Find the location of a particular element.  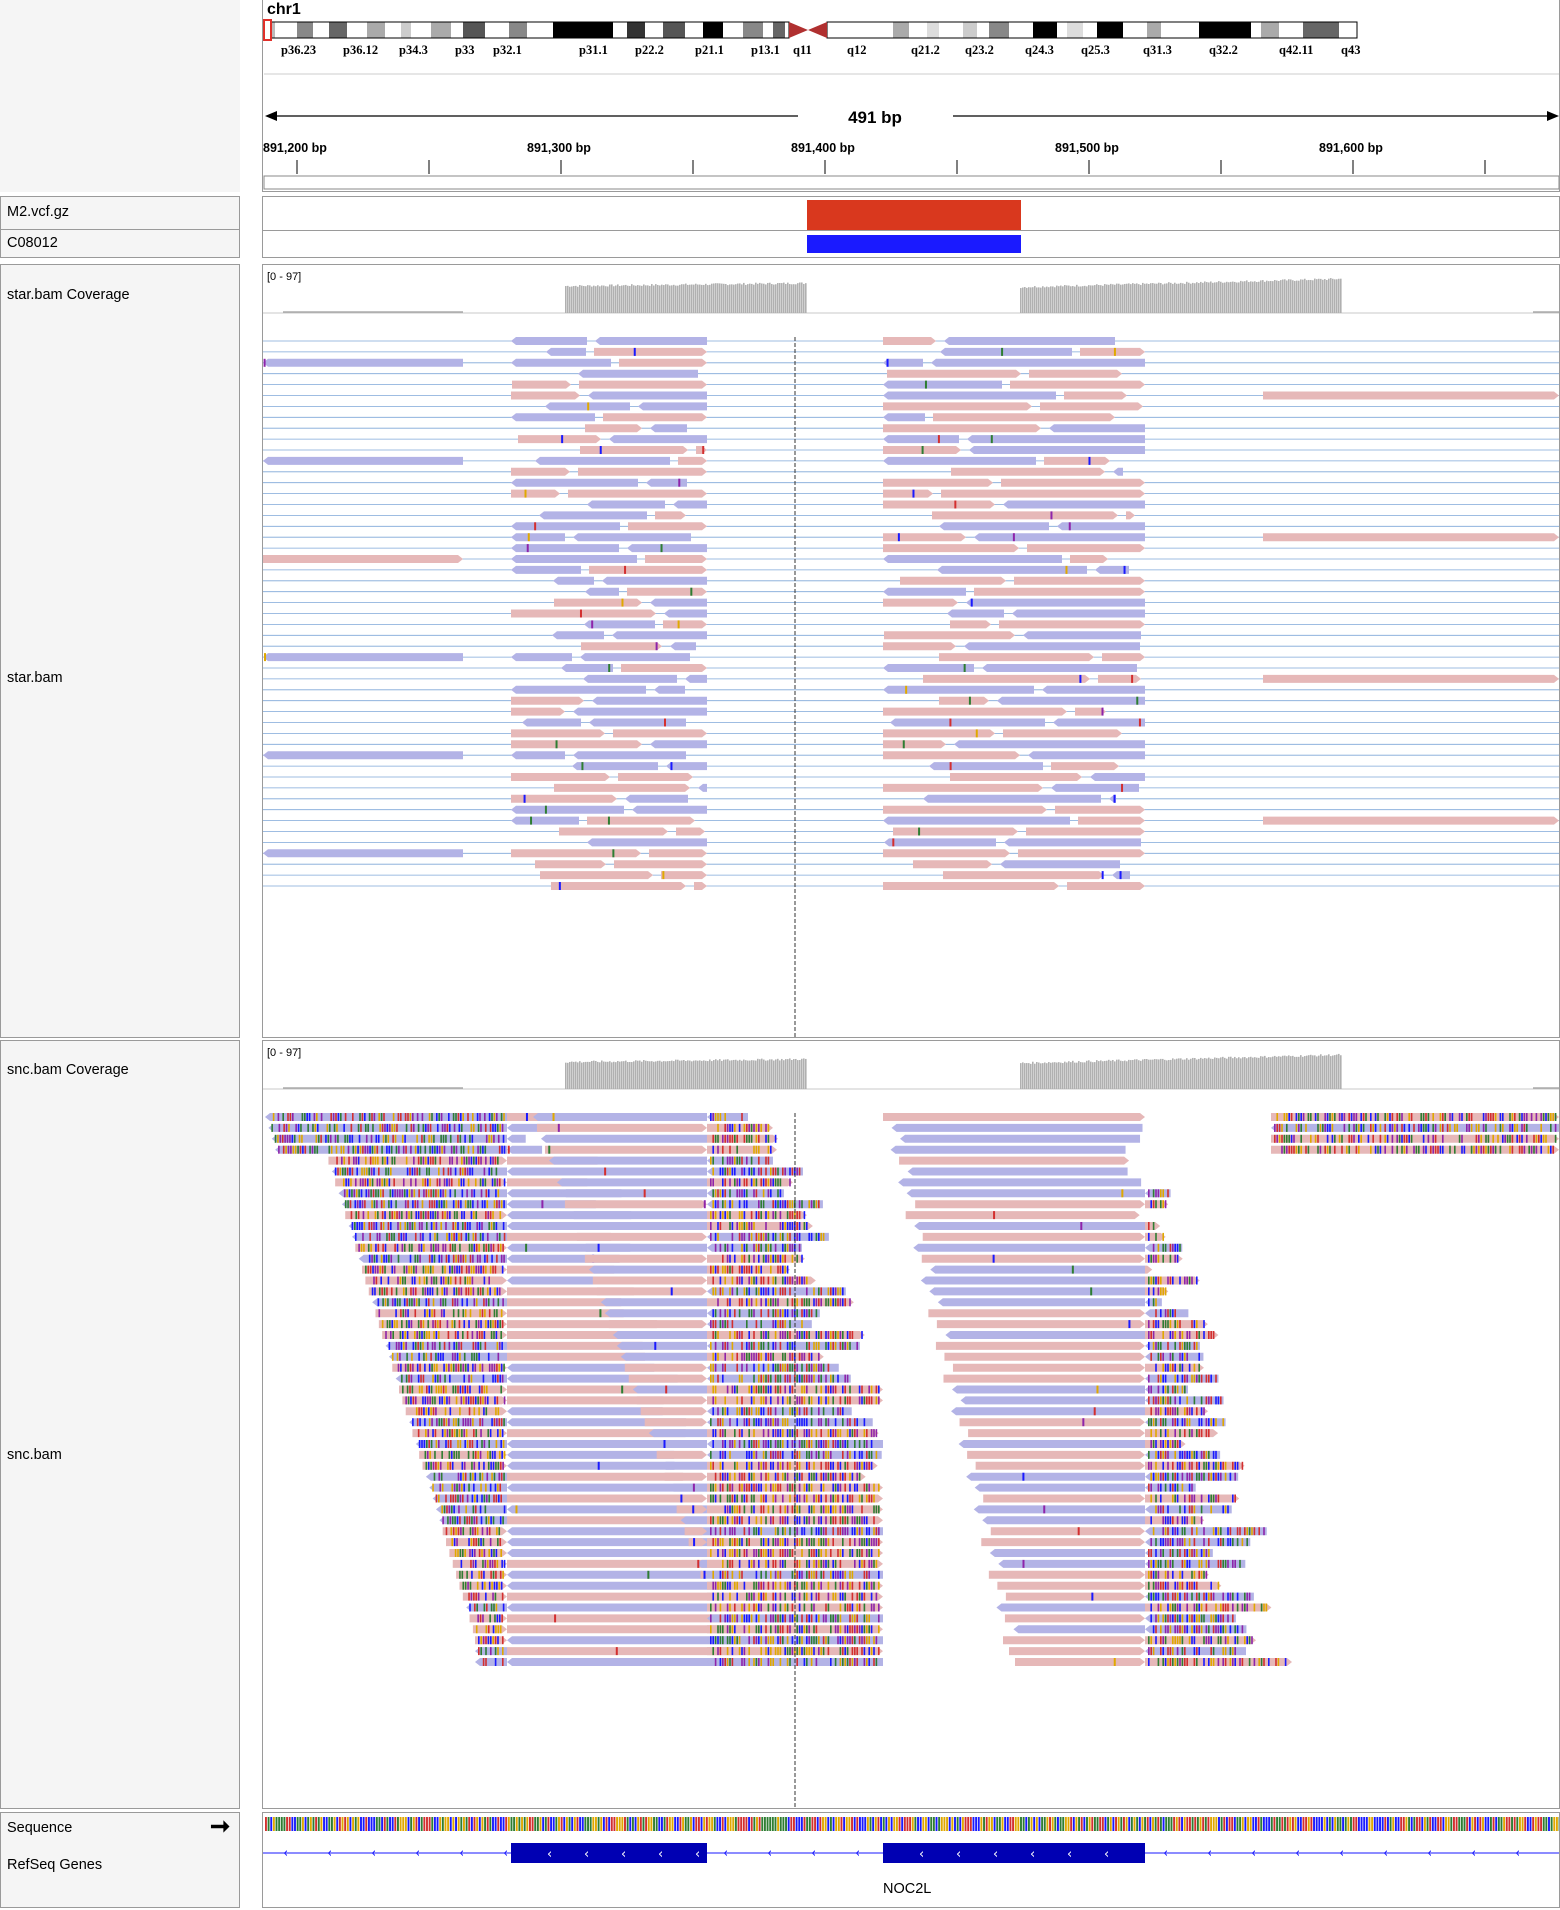

snc-track-names is located at coordinates (120, 1424).